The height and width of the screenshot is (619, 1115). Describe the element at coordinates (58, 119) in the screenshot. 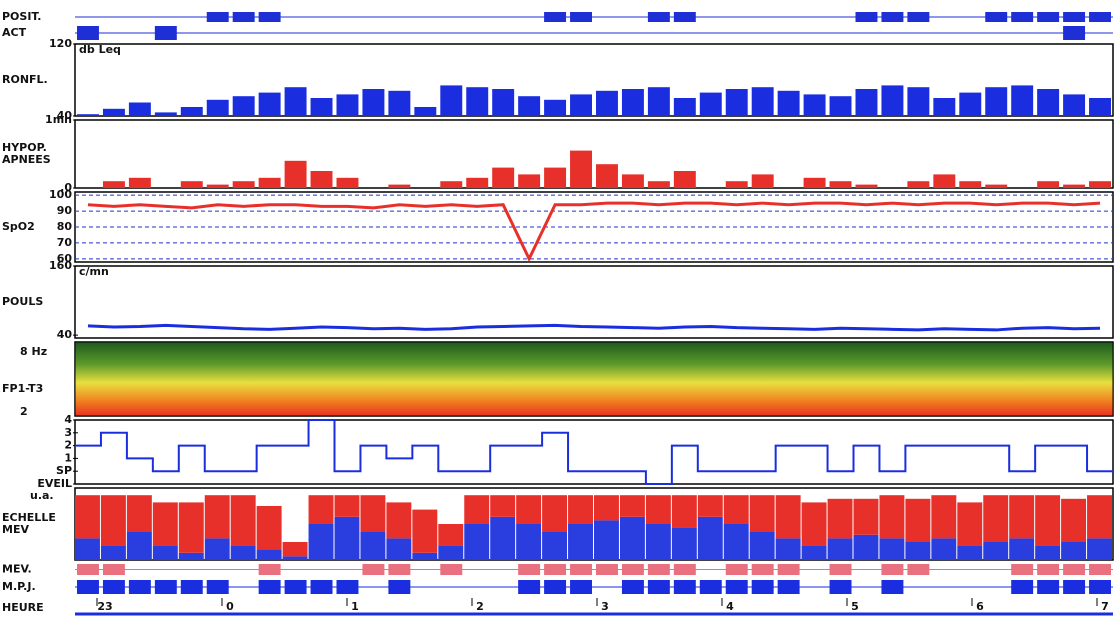

I see `y-tick-label: 1mn` at that location.